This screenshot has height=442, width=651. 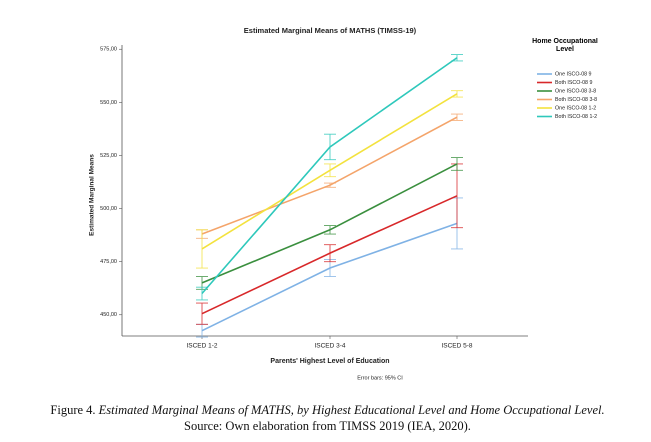 What do you see at coordinates (576, 100) in the screenshot?
I see `legend-label: Both ISCO-08 3-8` at bounding box center [576, 100].